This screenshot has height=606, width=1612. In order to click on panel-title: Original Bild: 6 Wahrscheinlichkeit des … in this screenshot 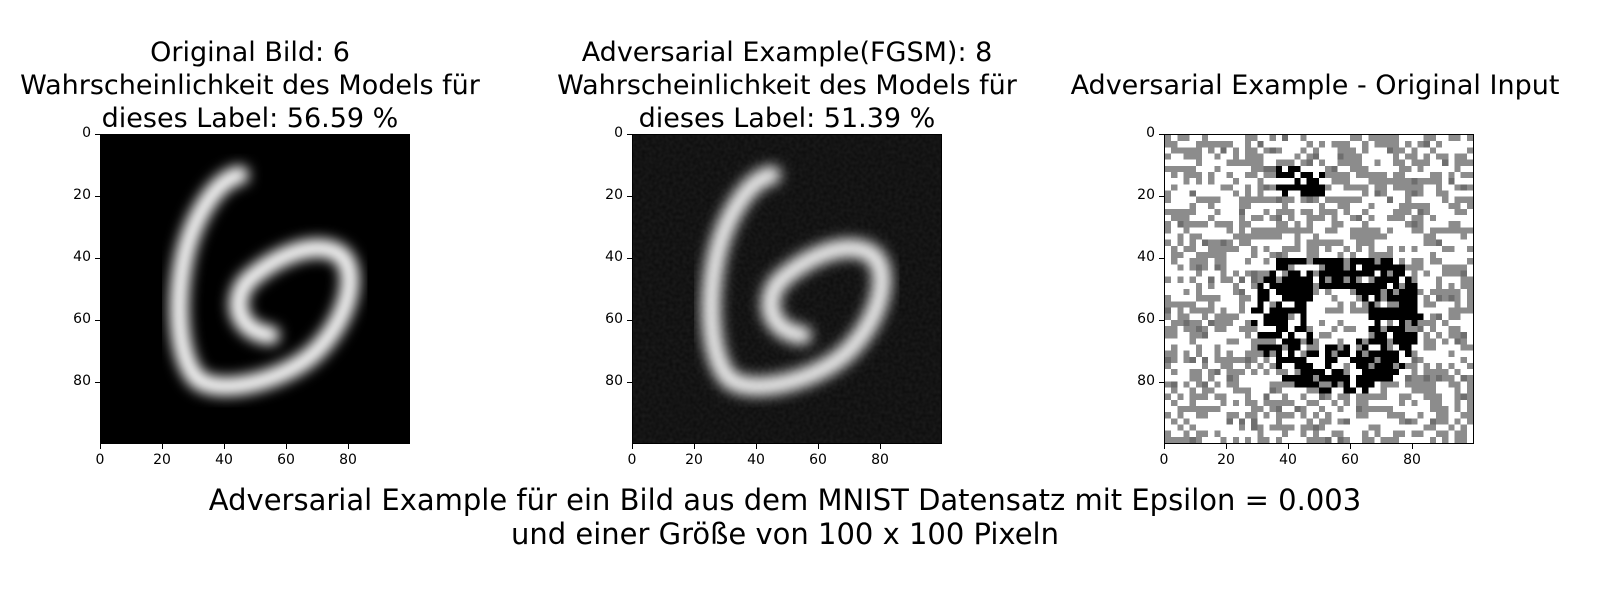, I will do `click(250, 85)`.